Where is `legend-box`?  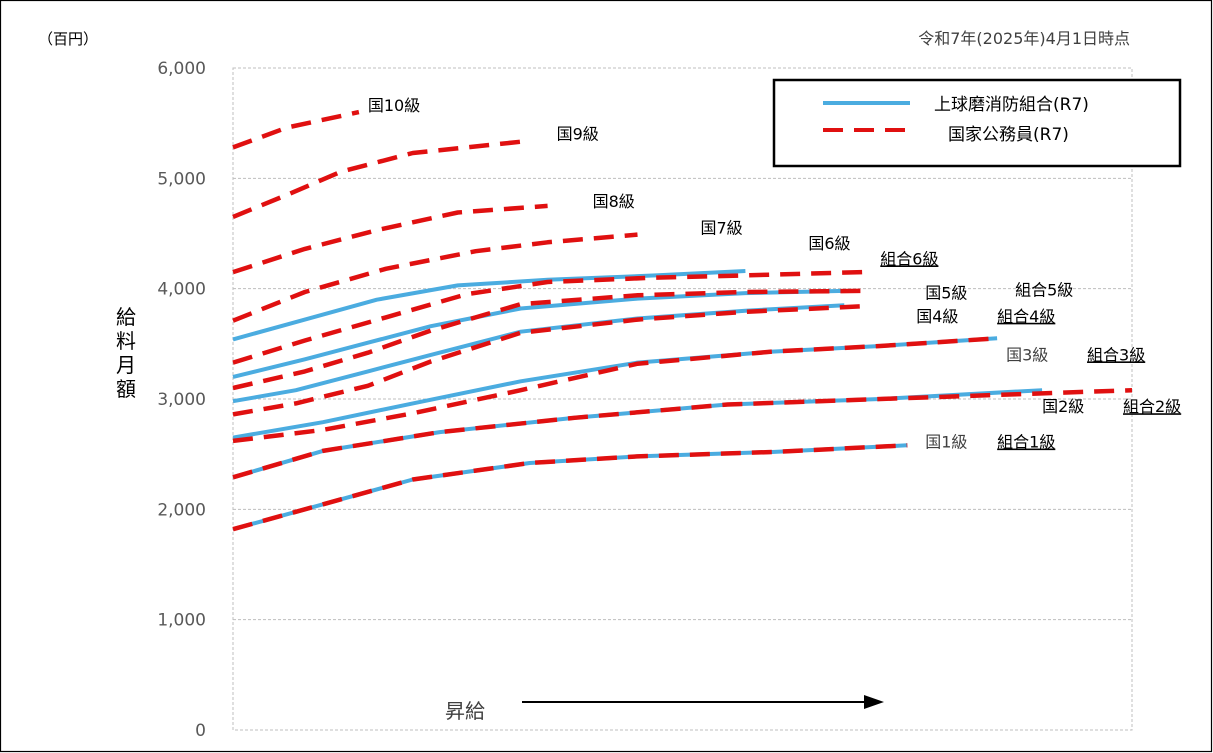
legend-box is located at coordinates (977, 123).